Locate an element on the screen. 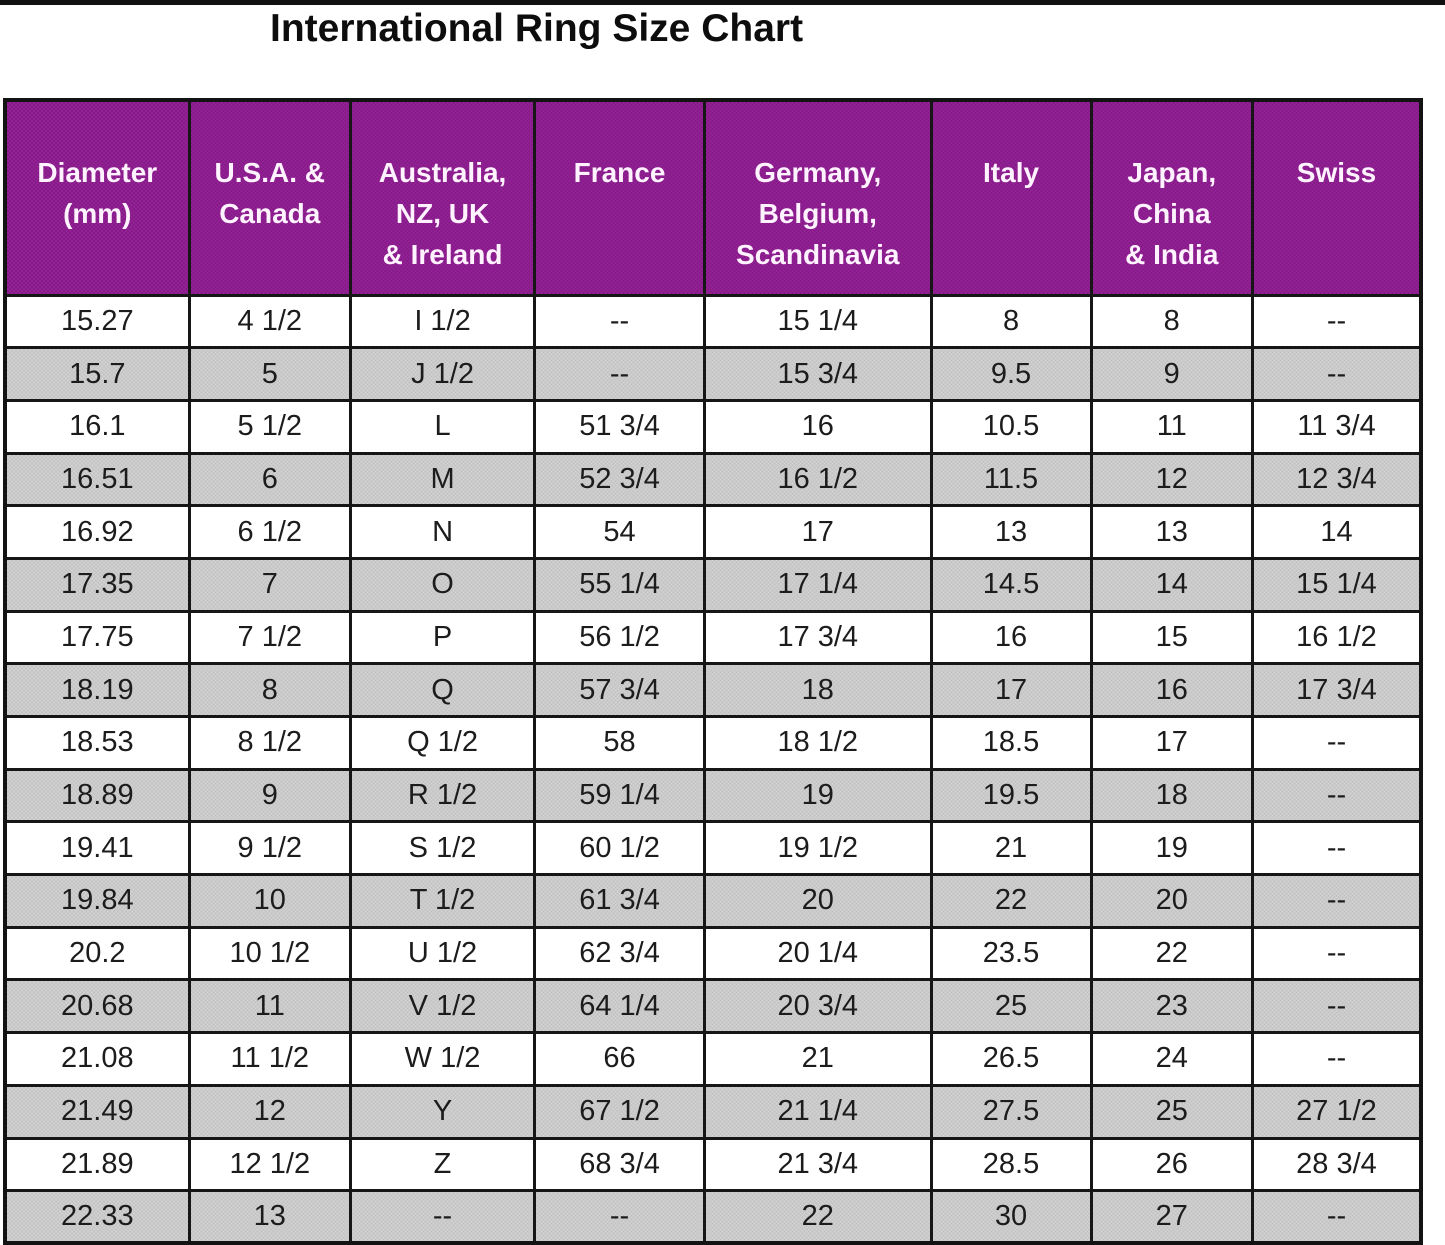 This screenshot has width=1445, height=1245. cell: V 1/2 is located at coordinates (442, 1006).